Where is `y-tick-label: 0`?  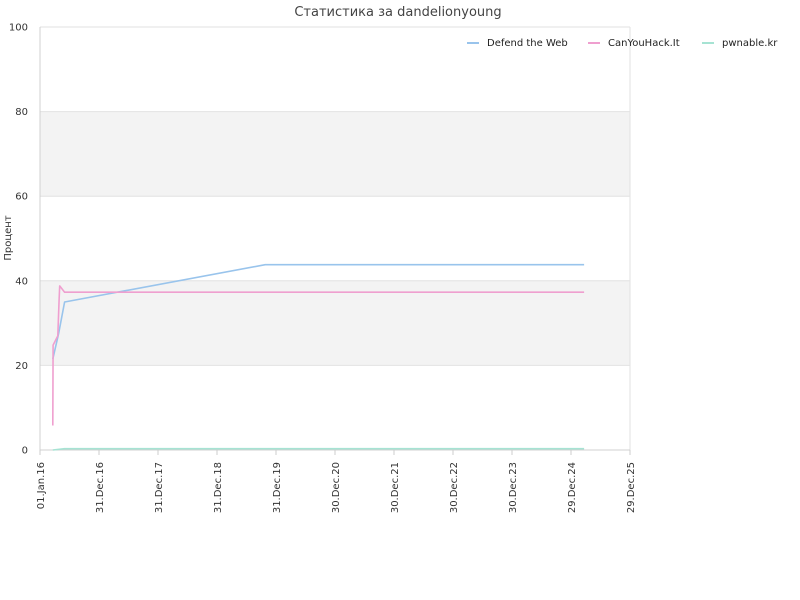 y-tick-label: 0 is located at coordinates (25, 451).